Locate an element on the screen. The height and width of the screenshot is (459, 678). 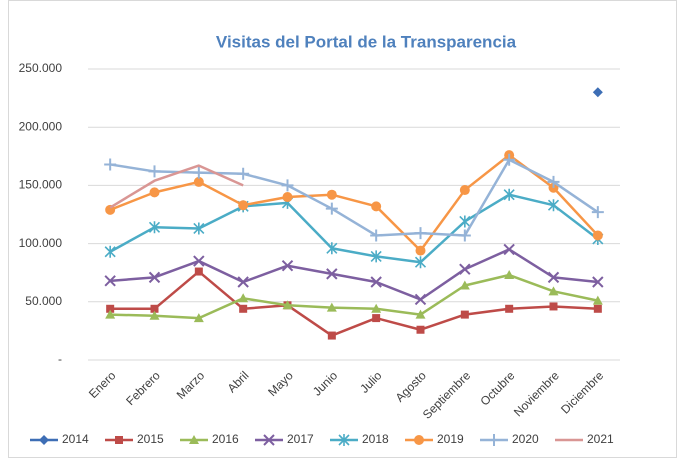
legend-label: 2014 is located at coordinates (75, 439).